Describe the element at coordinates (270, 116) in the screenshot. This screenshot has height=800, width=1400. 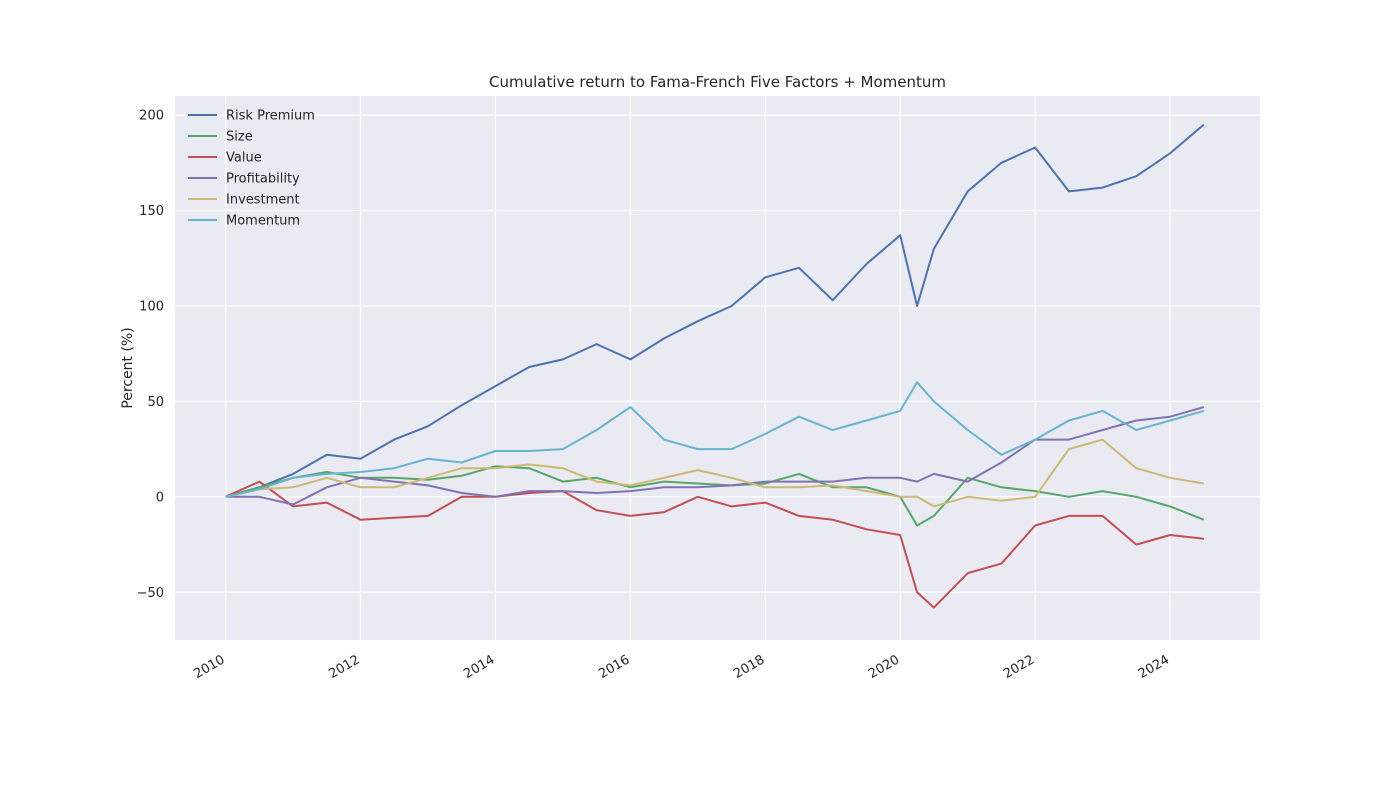
I see `legend-label: Risk Premium` at that location.